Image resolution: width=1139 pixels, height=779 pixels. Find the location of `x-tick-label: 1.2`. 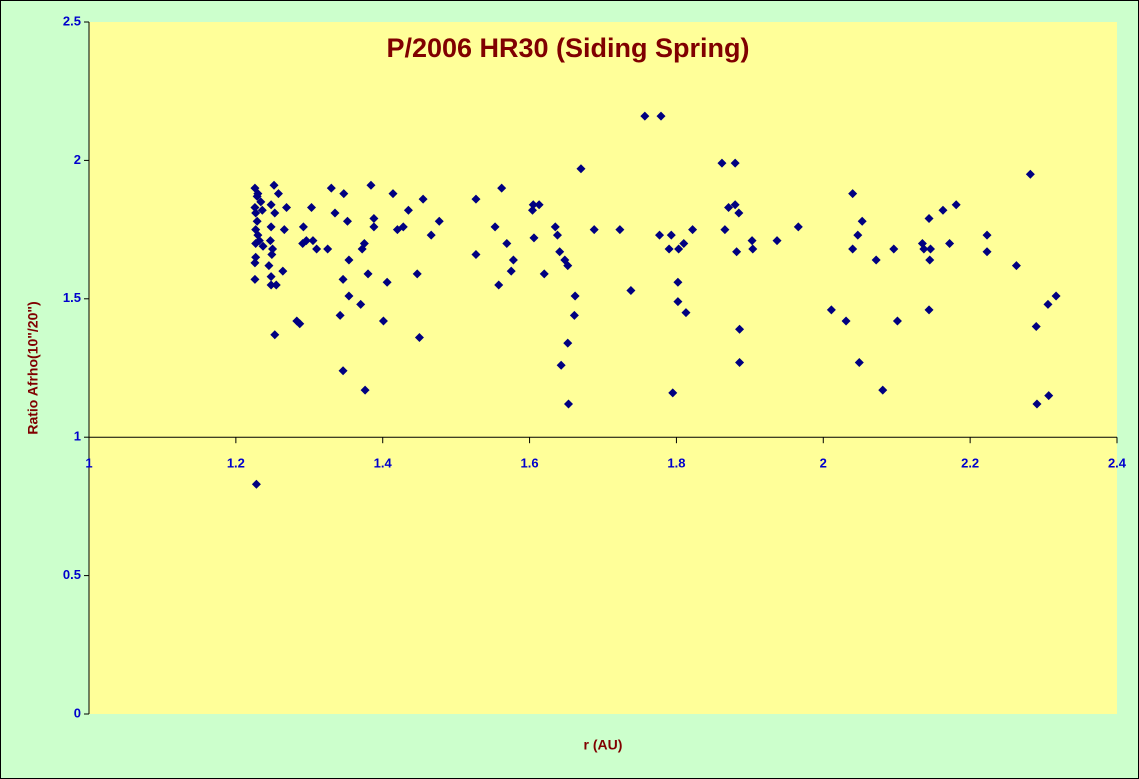

x-tick-label: 1.2 is located at coordinates (236, 463).